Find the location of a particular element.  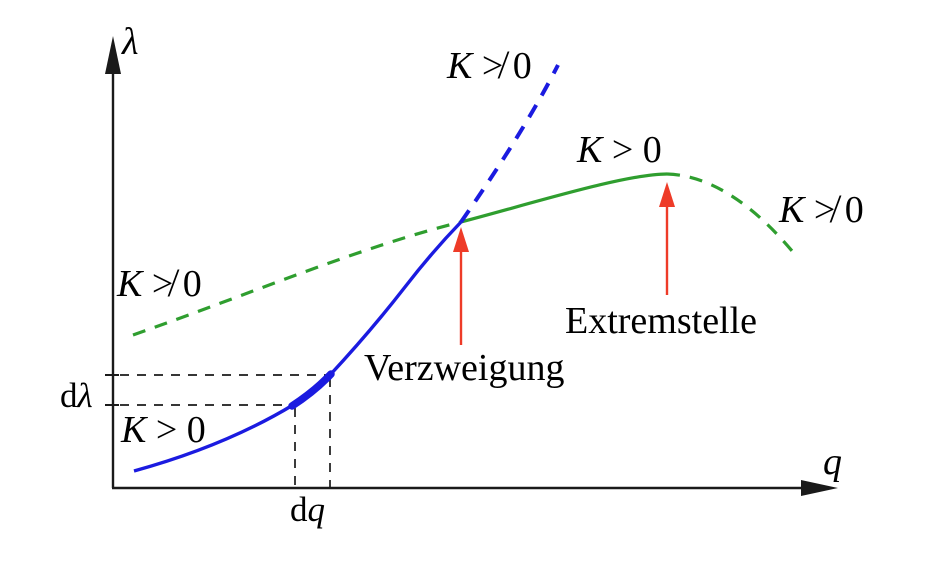

d-q-label: dq is located at coordinates (307, 509).